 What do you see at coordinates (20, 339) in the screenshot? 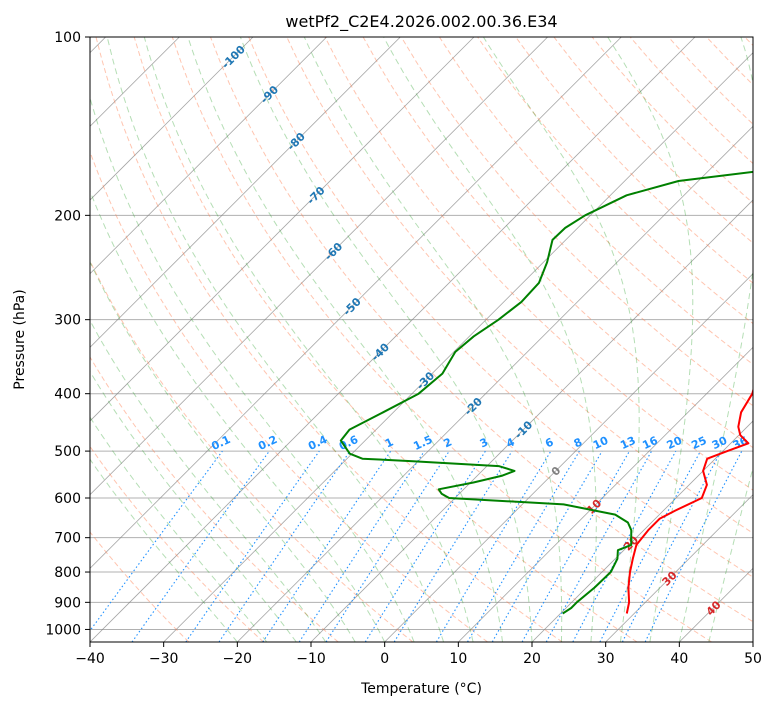
I see `y-axis-title: Pressure (hPa)` at bounding box center [20, 339].